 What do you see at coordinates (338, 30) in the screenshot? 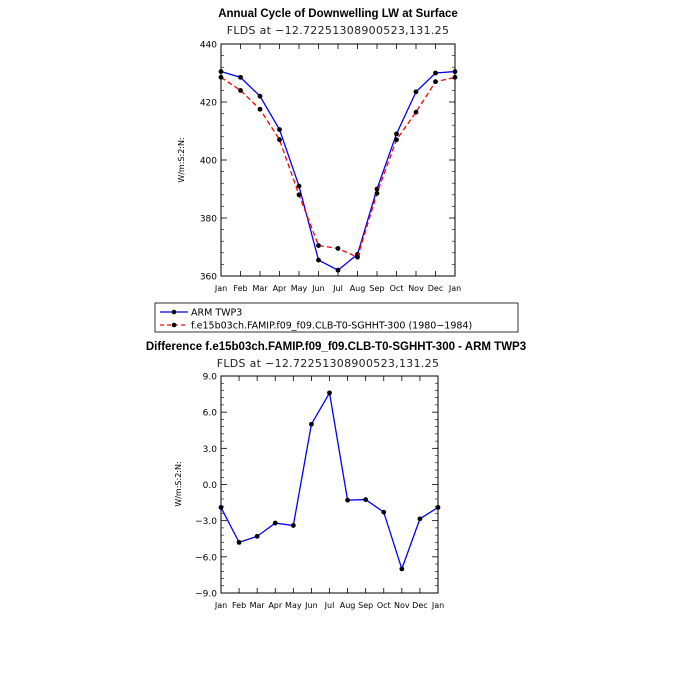
I see `top-chart-subtitle: FLDS at −12.7225130890052​3,131.25` at bounding box center [338, 30].